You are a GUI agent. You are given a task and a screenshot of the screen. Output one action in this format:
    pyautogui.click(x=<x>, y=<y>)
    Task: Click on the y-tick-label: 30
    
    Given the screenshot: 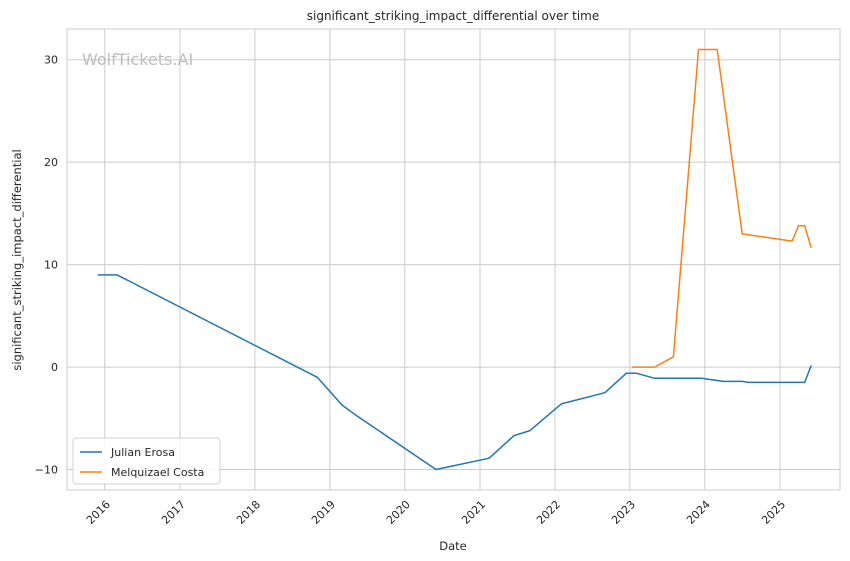 What is the action you would take?
    pyautogui.click(x=51, y=60)
    